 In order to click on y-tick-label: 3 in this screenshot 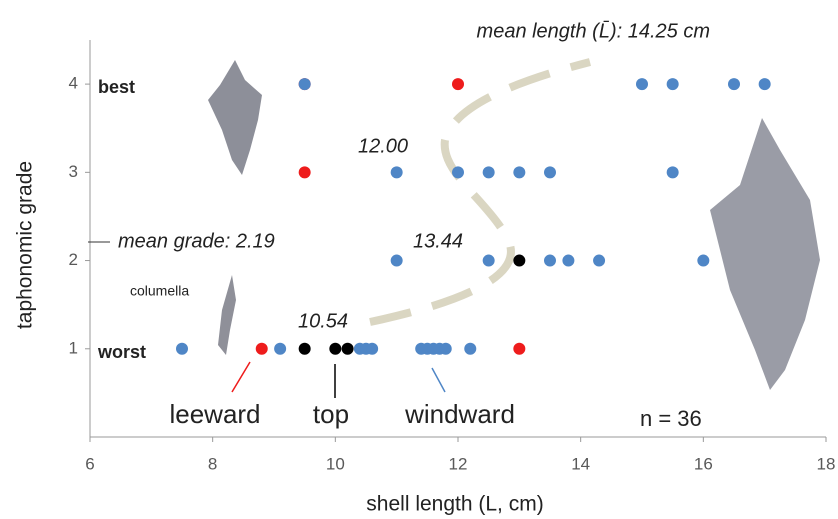, I will do `click(73, 171)`.